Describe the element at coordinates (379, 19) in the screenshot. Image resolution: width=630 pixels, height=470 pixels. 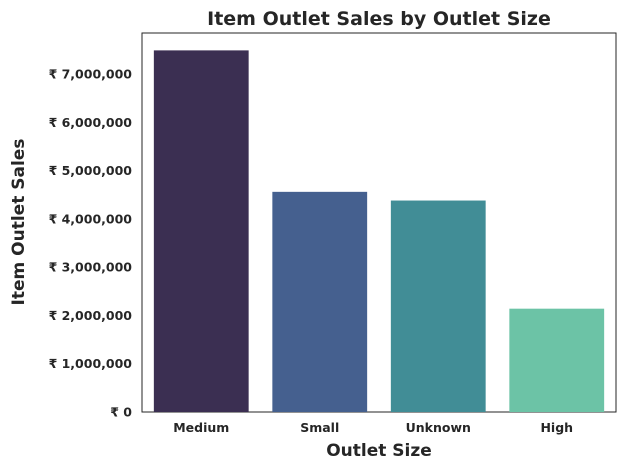
I see `chart-title: Item Outlet Sales by Outlet Size` at that location.